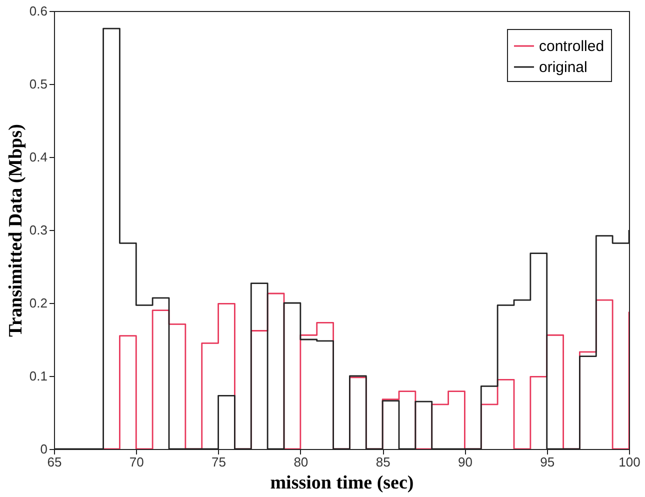 The image size is (645, 497). I want to click on x-tick-label: 90, so click(465, 462).